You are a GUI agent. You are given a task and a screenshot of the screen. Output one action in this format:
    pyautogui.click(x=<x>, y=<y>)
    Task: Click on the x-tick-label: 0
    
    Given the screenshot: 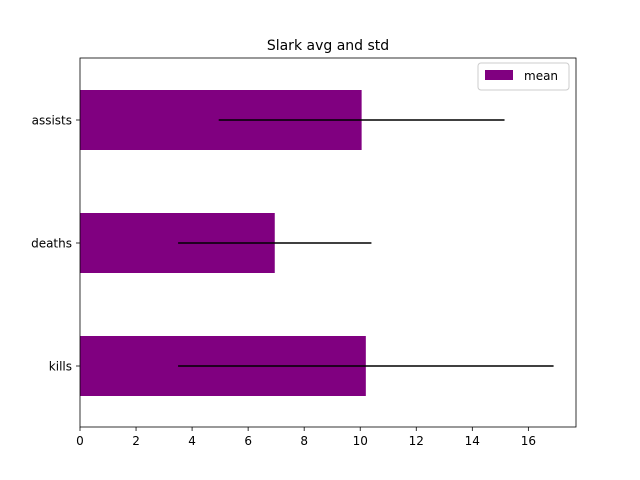 What is the action you would take?
    pyautogui.click(x=80, y=441)
    